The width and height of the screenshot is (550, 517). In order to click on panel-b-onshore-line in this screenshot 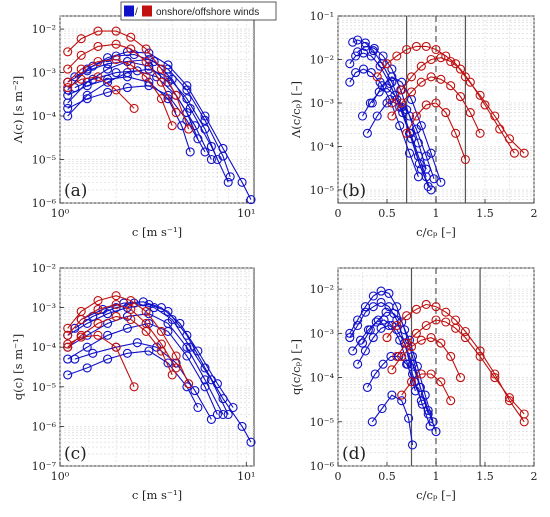, I will do `click(400, 138)`.